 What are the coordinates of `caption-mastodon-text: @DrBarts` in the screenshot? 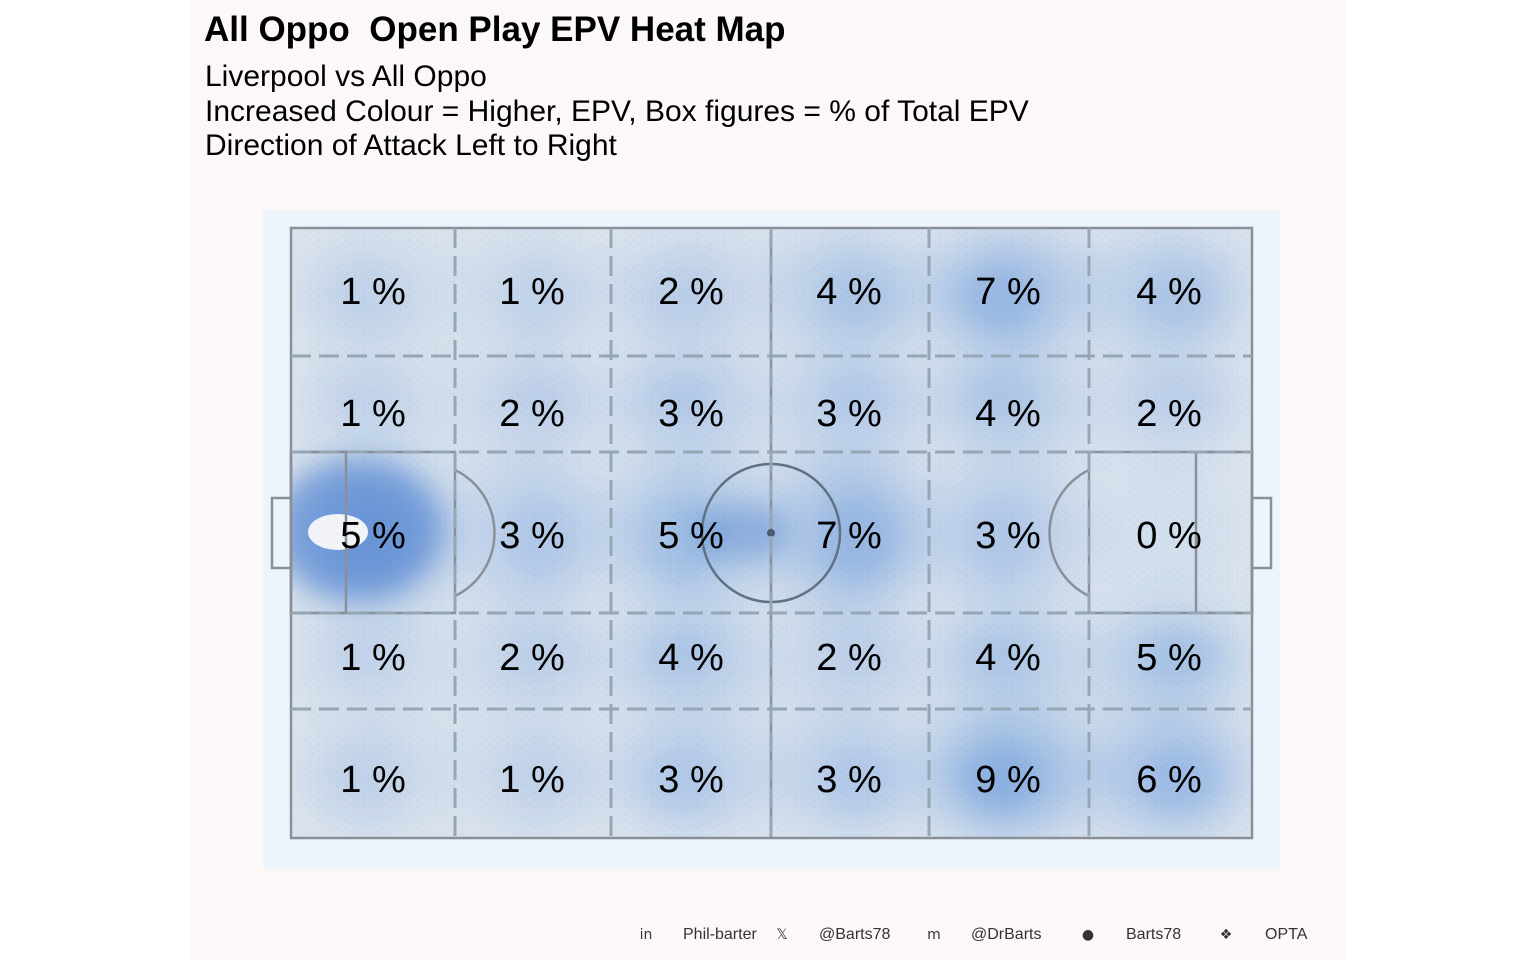 It's located at (1006, 934).